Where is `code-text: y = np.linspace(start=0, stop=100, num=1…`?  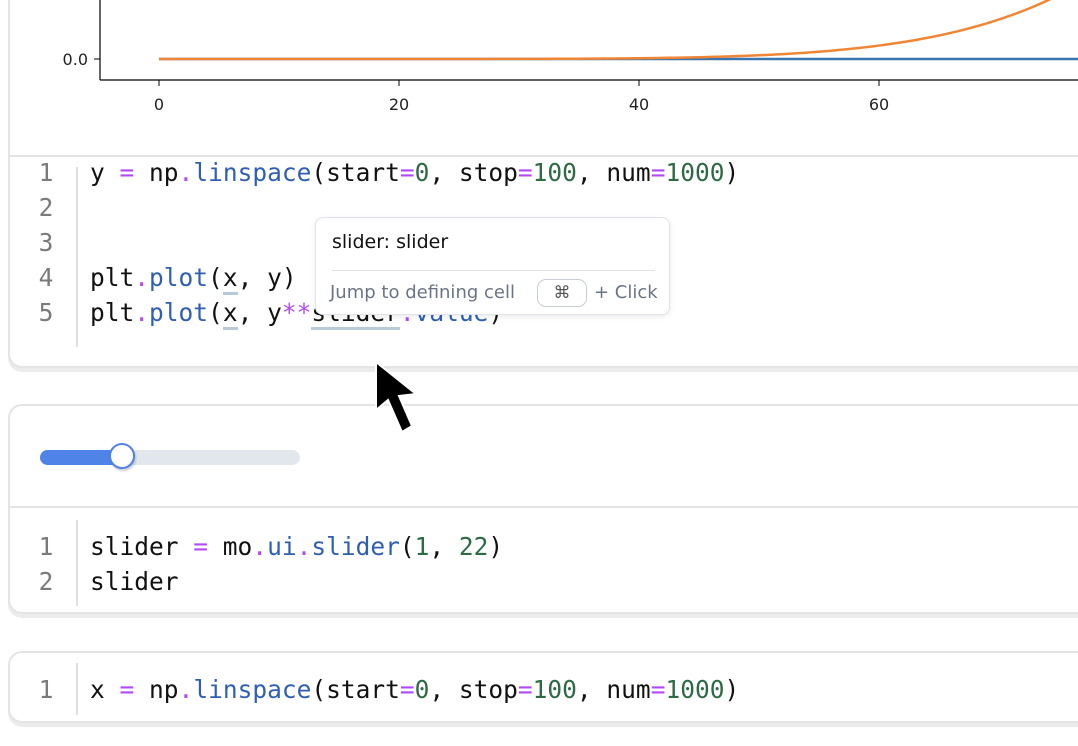 code-text: y = np.linspace(start=0, stop=100, num=1… is located at coordinates (414, 172).